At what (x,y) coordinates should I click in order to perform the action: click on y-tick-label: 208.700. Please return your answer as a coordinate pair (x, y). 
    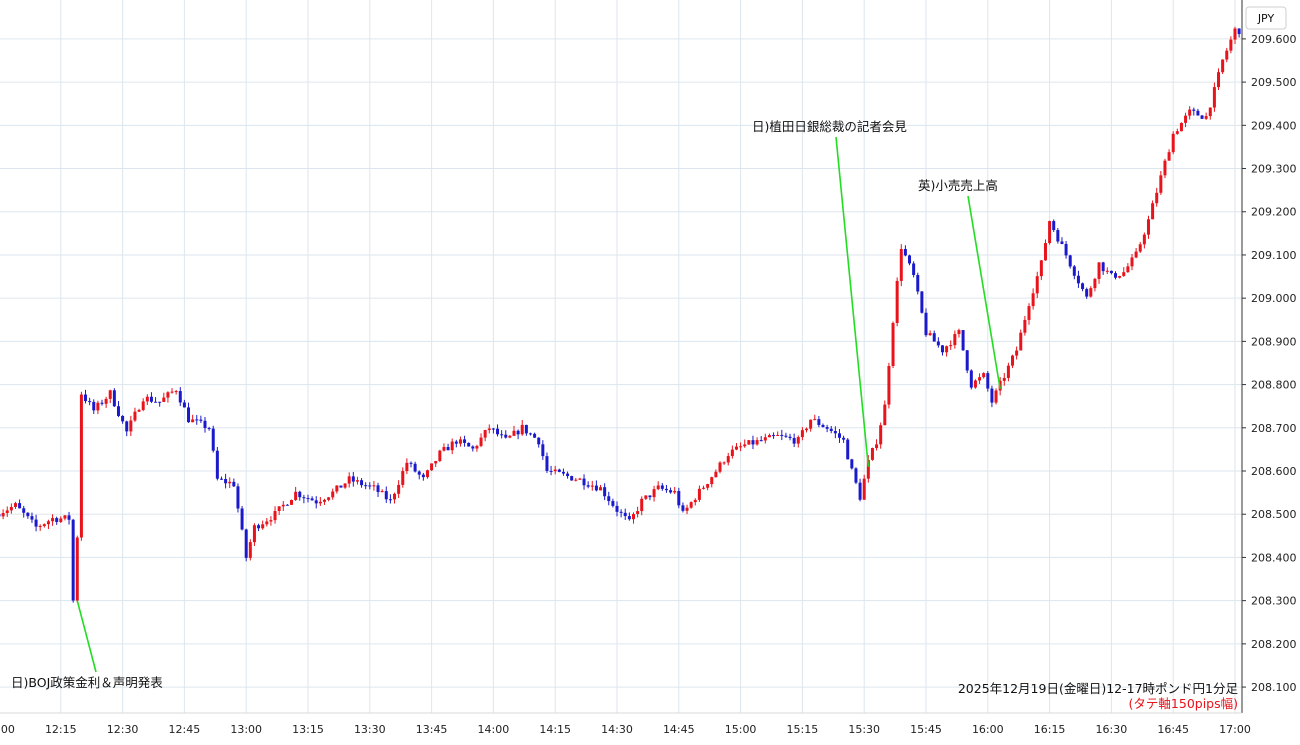
    Looking at the image, I should click on (1274, 428).